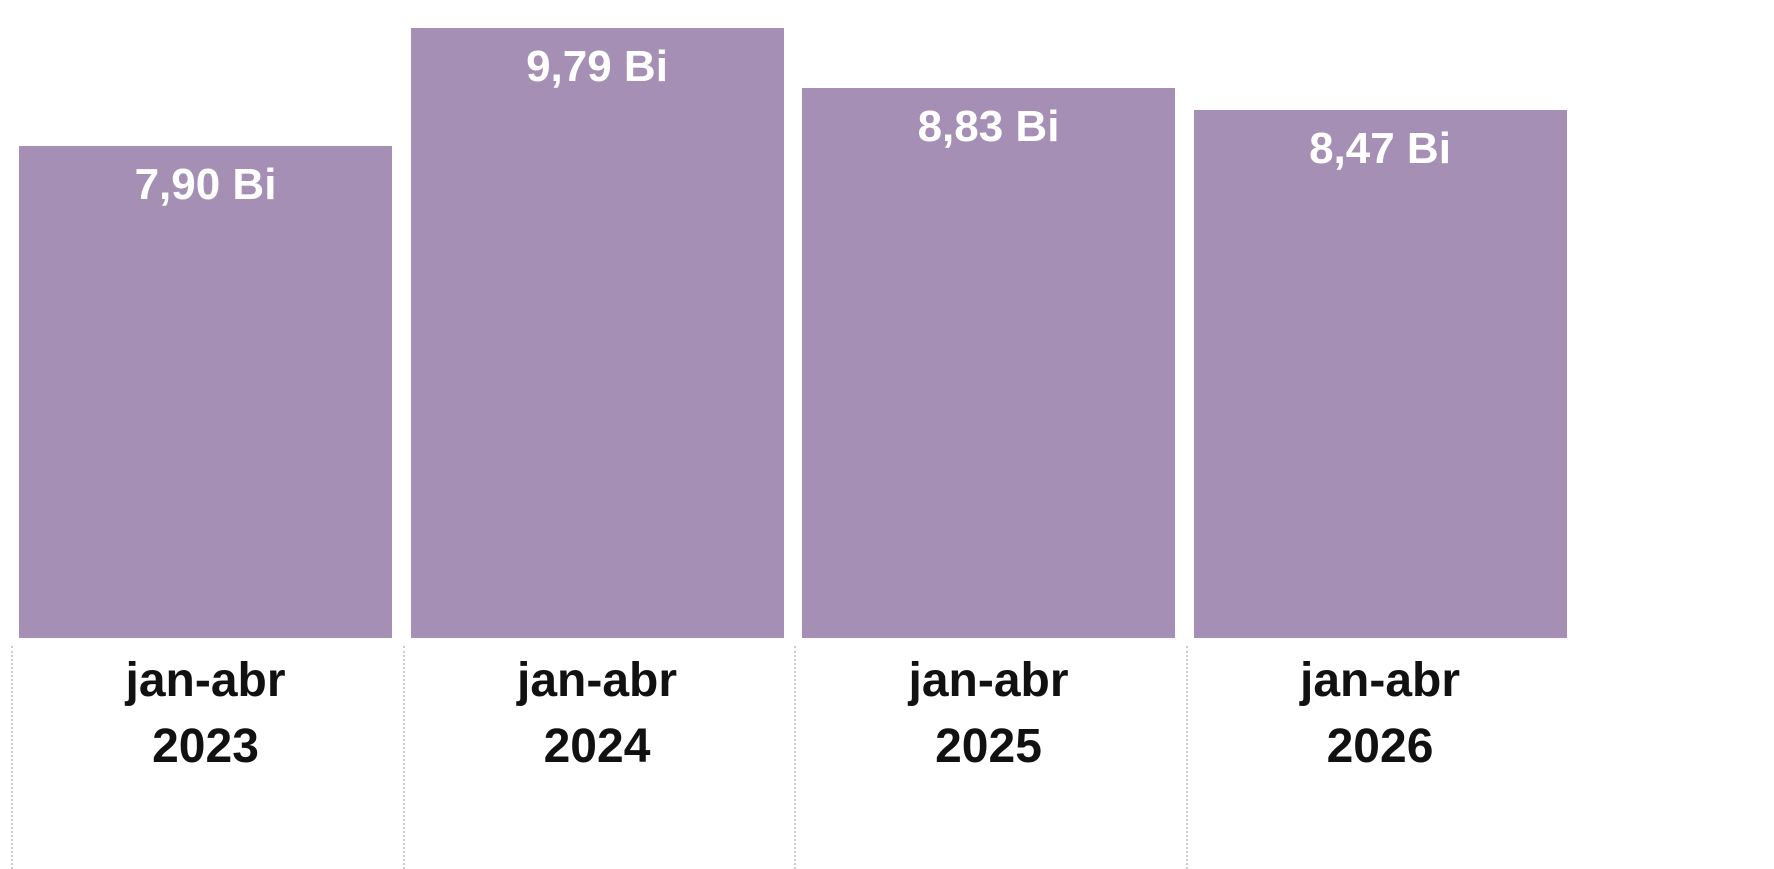 The image size is (1774, 869). I want to click on x-tick-label-box: jan-abr 2023, so click(205, 714).